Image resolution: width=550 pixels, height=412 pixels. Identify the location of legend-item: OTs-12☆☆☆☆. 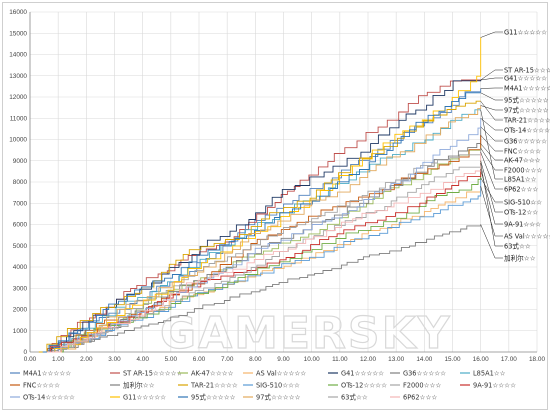
(364, 385).